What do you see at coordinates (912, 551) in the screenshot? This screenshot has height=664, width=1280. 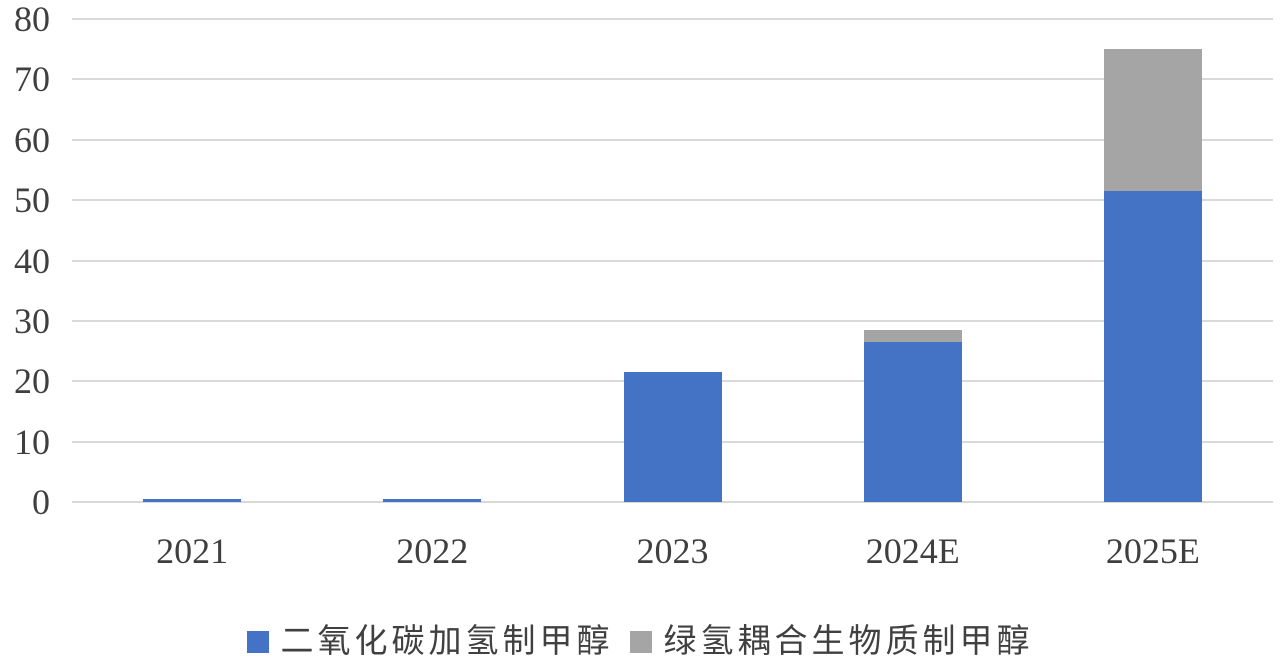 I see `x-tick-label-2024E: 2024E` at bounding box center [912, 551].